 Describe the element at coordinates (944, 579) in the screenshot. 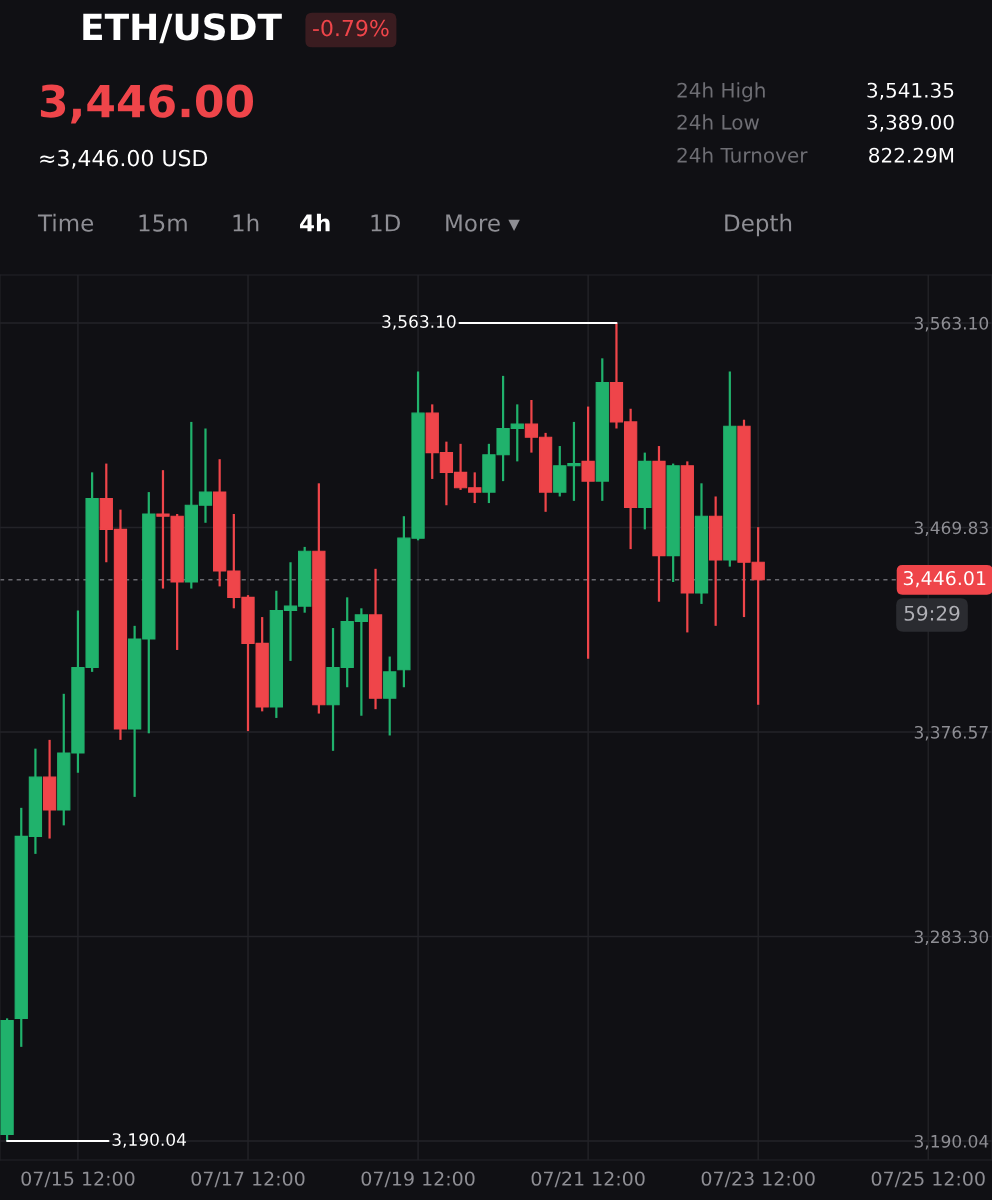

I see `ref-line-label: 3,446.01` at that location.